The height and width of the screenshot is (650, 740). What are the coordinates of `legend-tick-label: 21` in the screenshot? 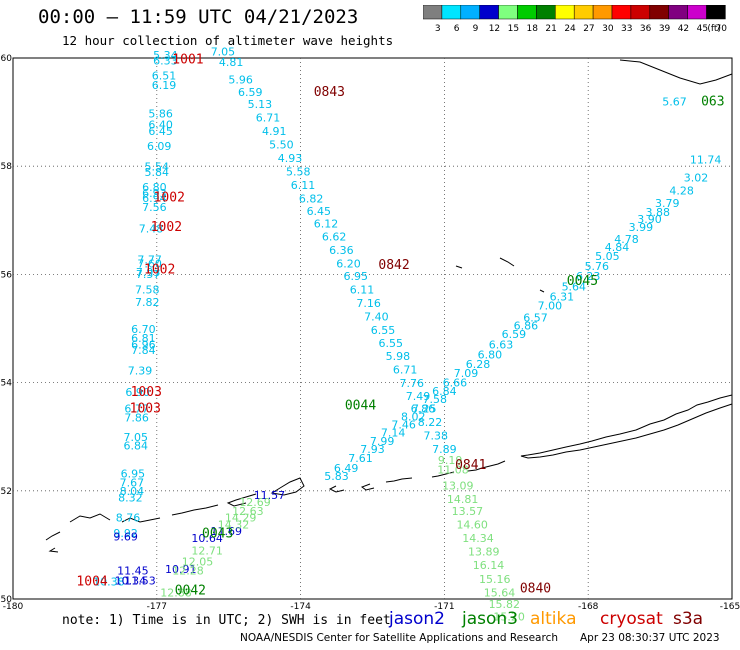 It's located at (550, 28).